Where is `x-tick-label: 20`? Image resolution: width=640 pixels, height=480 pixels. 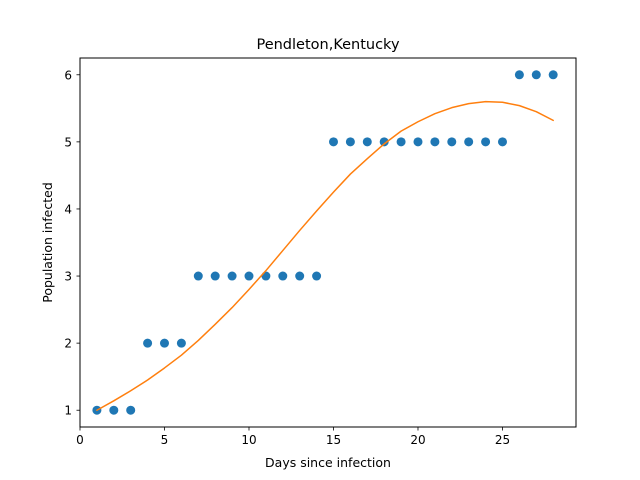
x-tick-label: 20 is located at coordinates (417, 440).